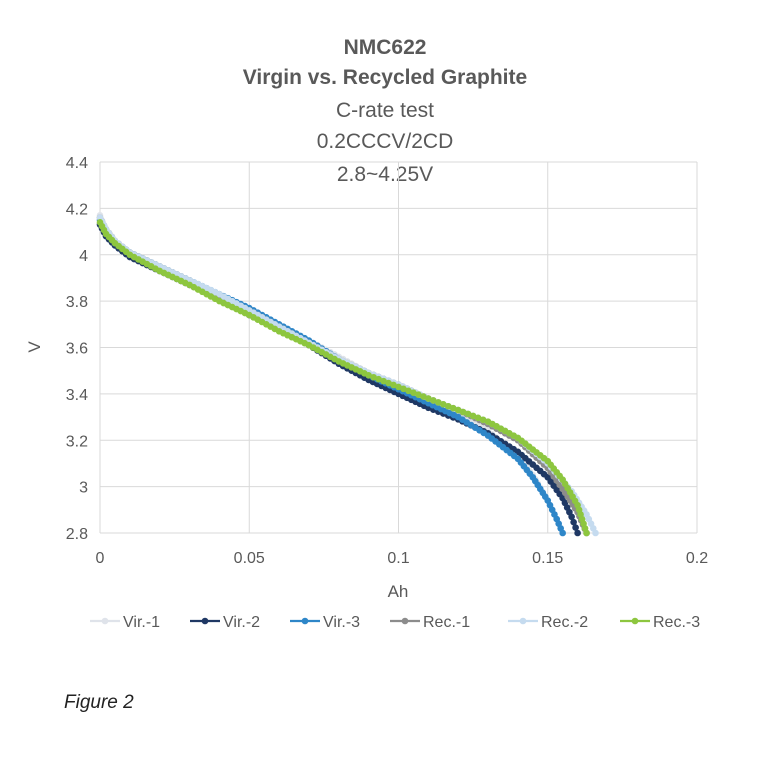 This screenshot has height=768, width=768. What do you see at coordinates (385, 141) in the screenshot?
I see `chart-subtitle-line-2: 0.2CCCV/2CD` at bounding box center [385, 141].